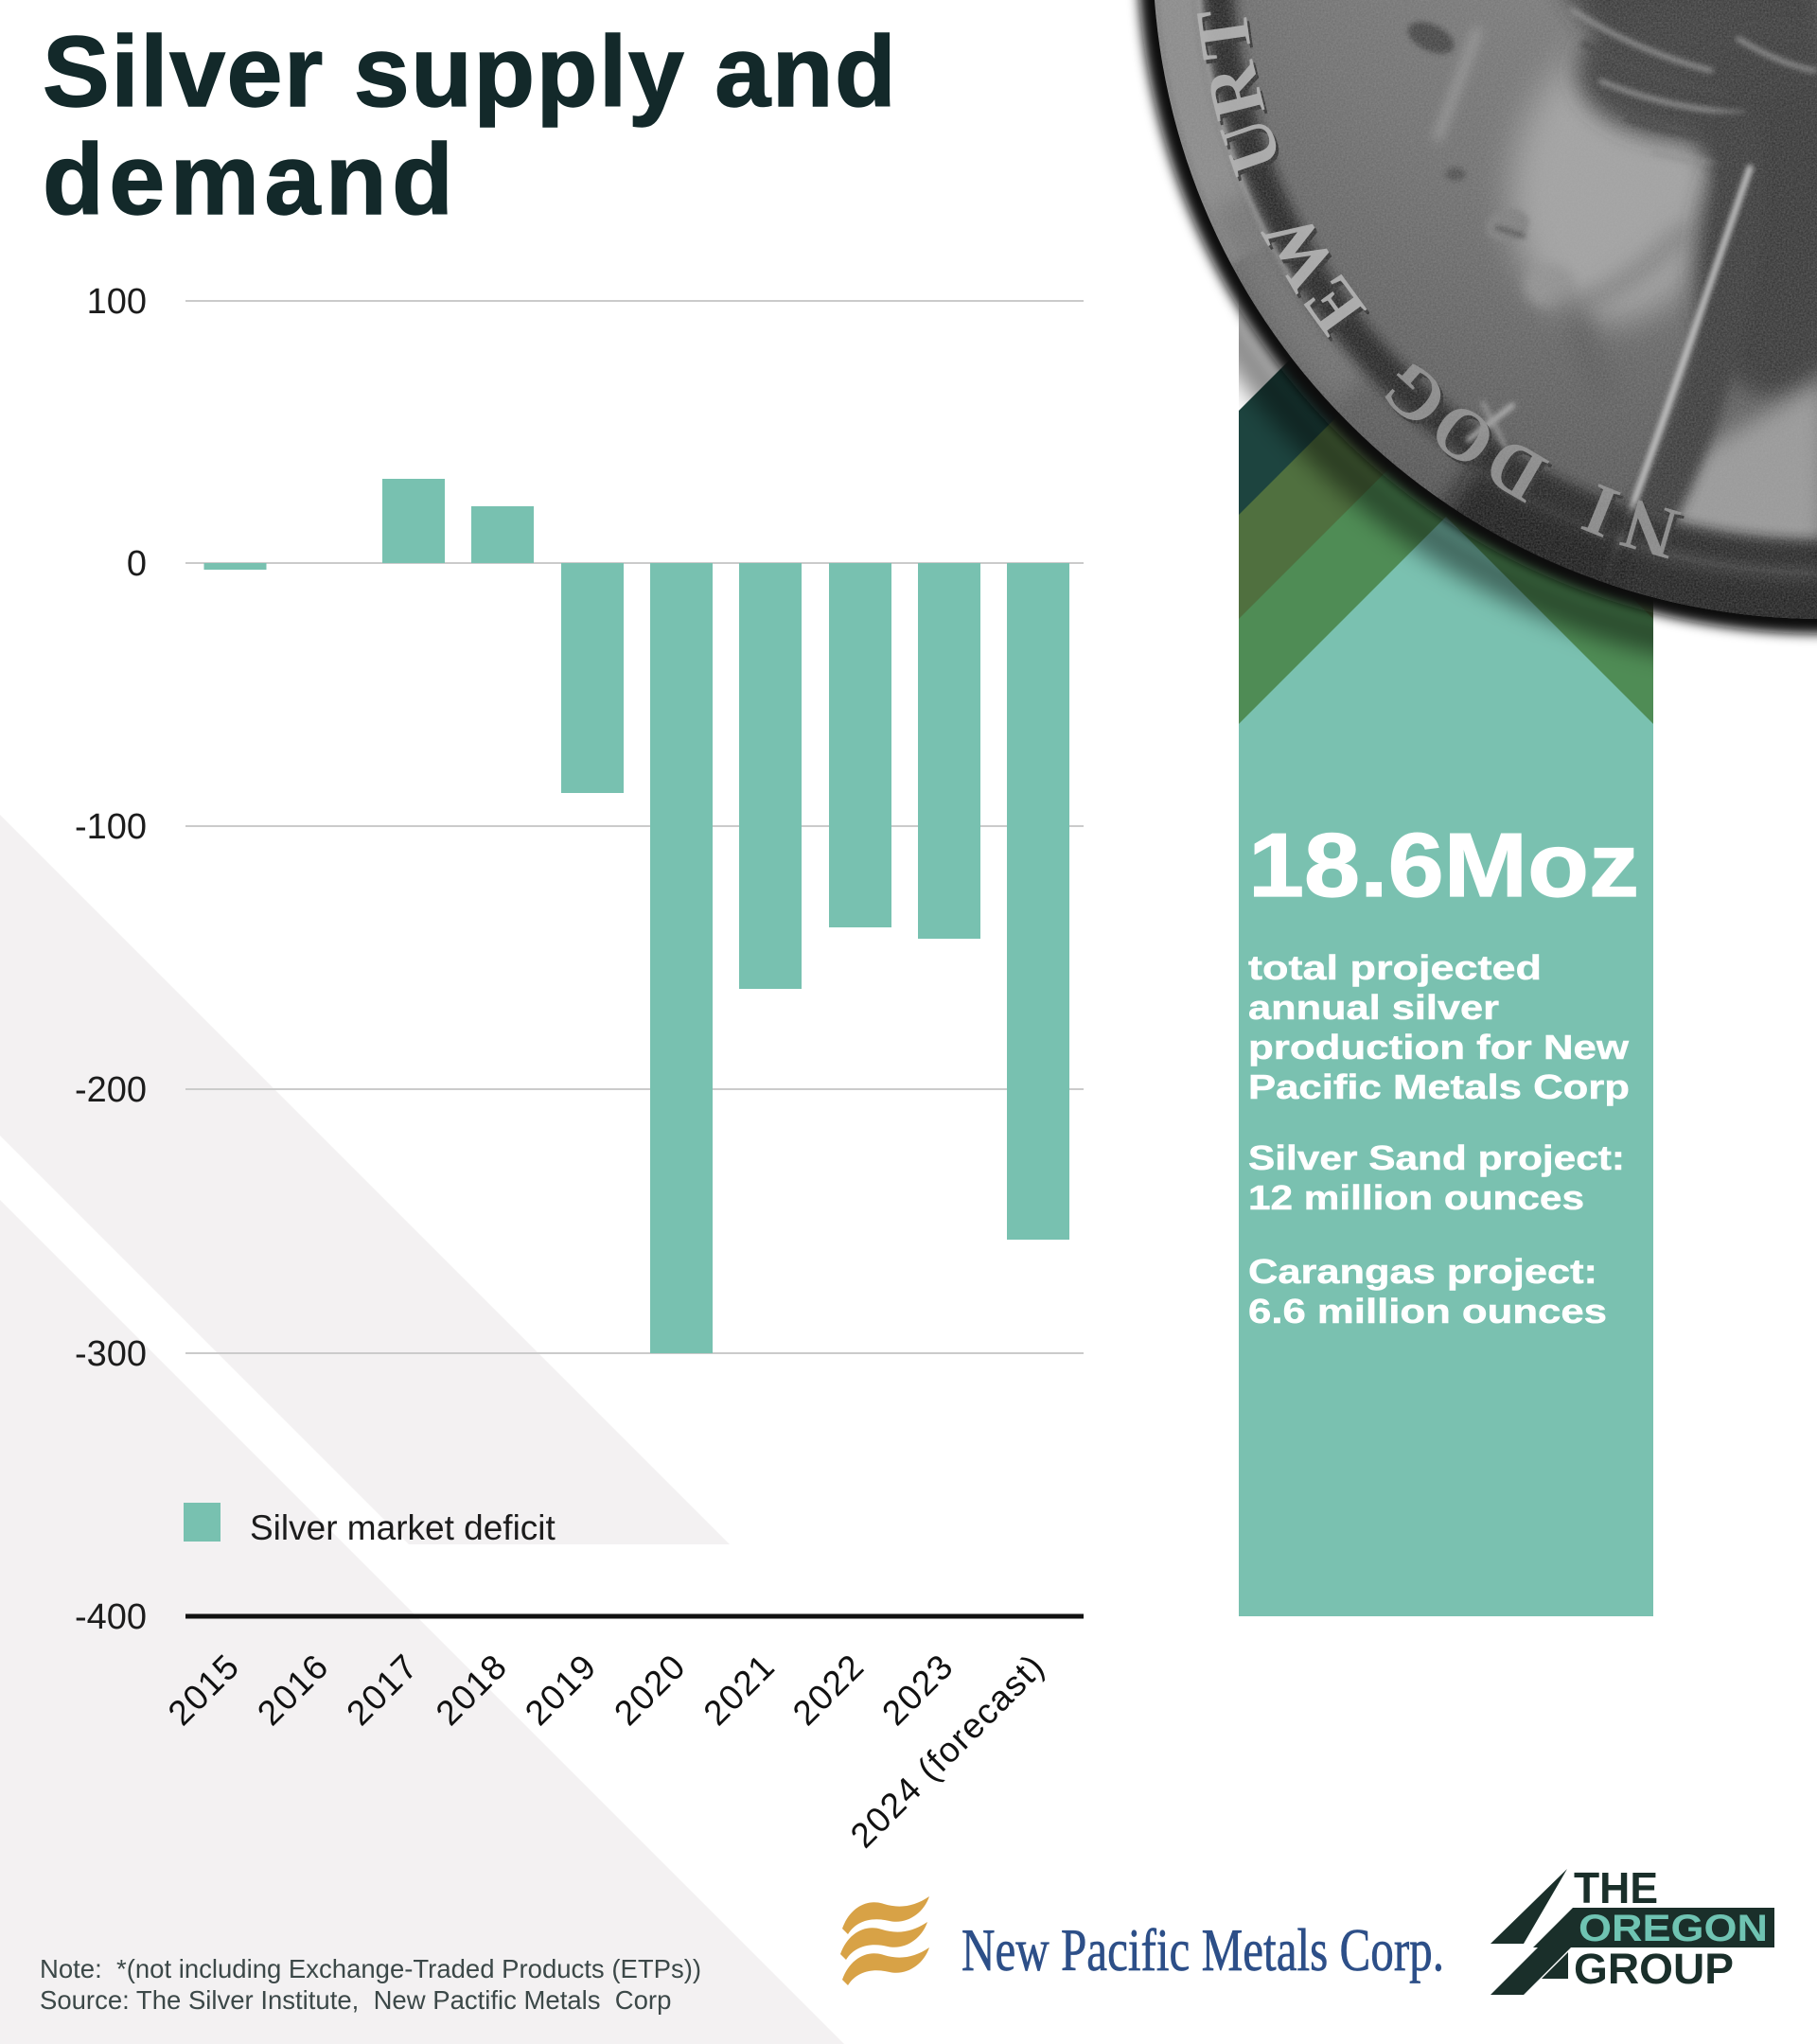 The width and height of the screenshot is (1817, 2044). I want to click on svg-text: 2020, so click(650, 1690).